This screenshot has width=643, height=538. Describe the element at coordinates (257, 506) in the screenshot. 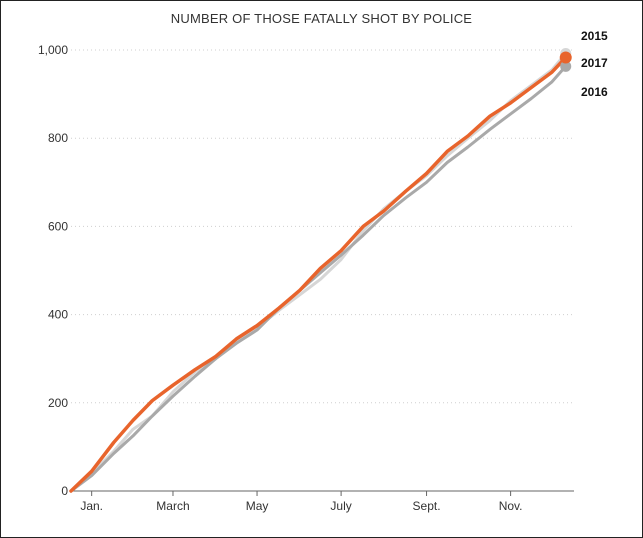

I see `x-tick-label: May` at that location.